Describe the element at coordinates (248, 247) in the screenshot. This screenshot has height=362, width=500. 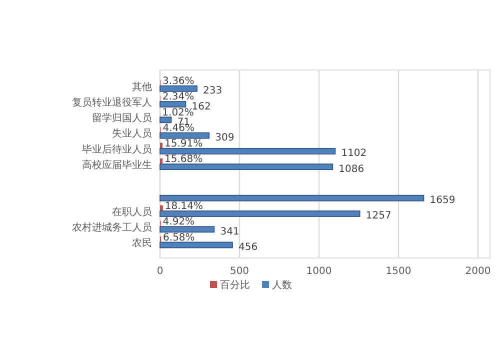
I see `data-label: 456` at that location.